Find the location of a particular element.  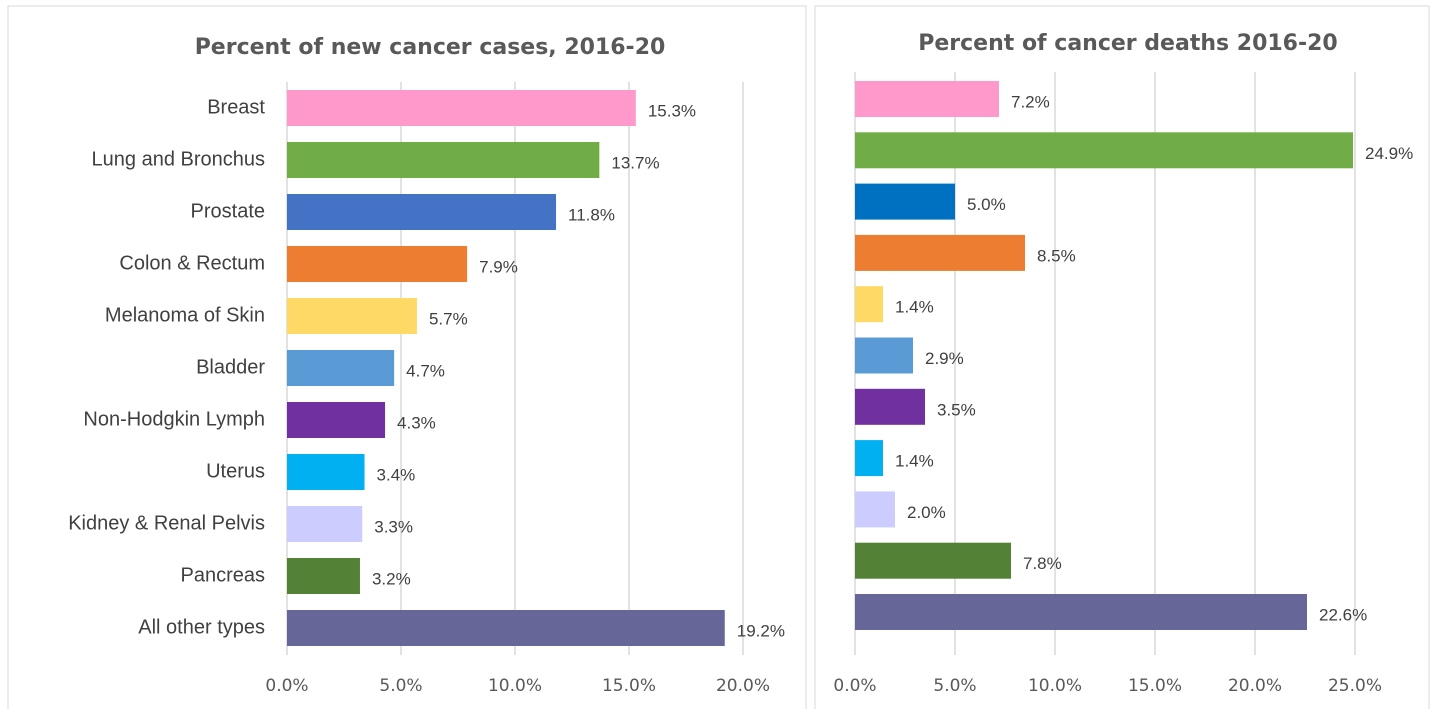

value-label: 8.5% is located at coordinates (1056, 255).